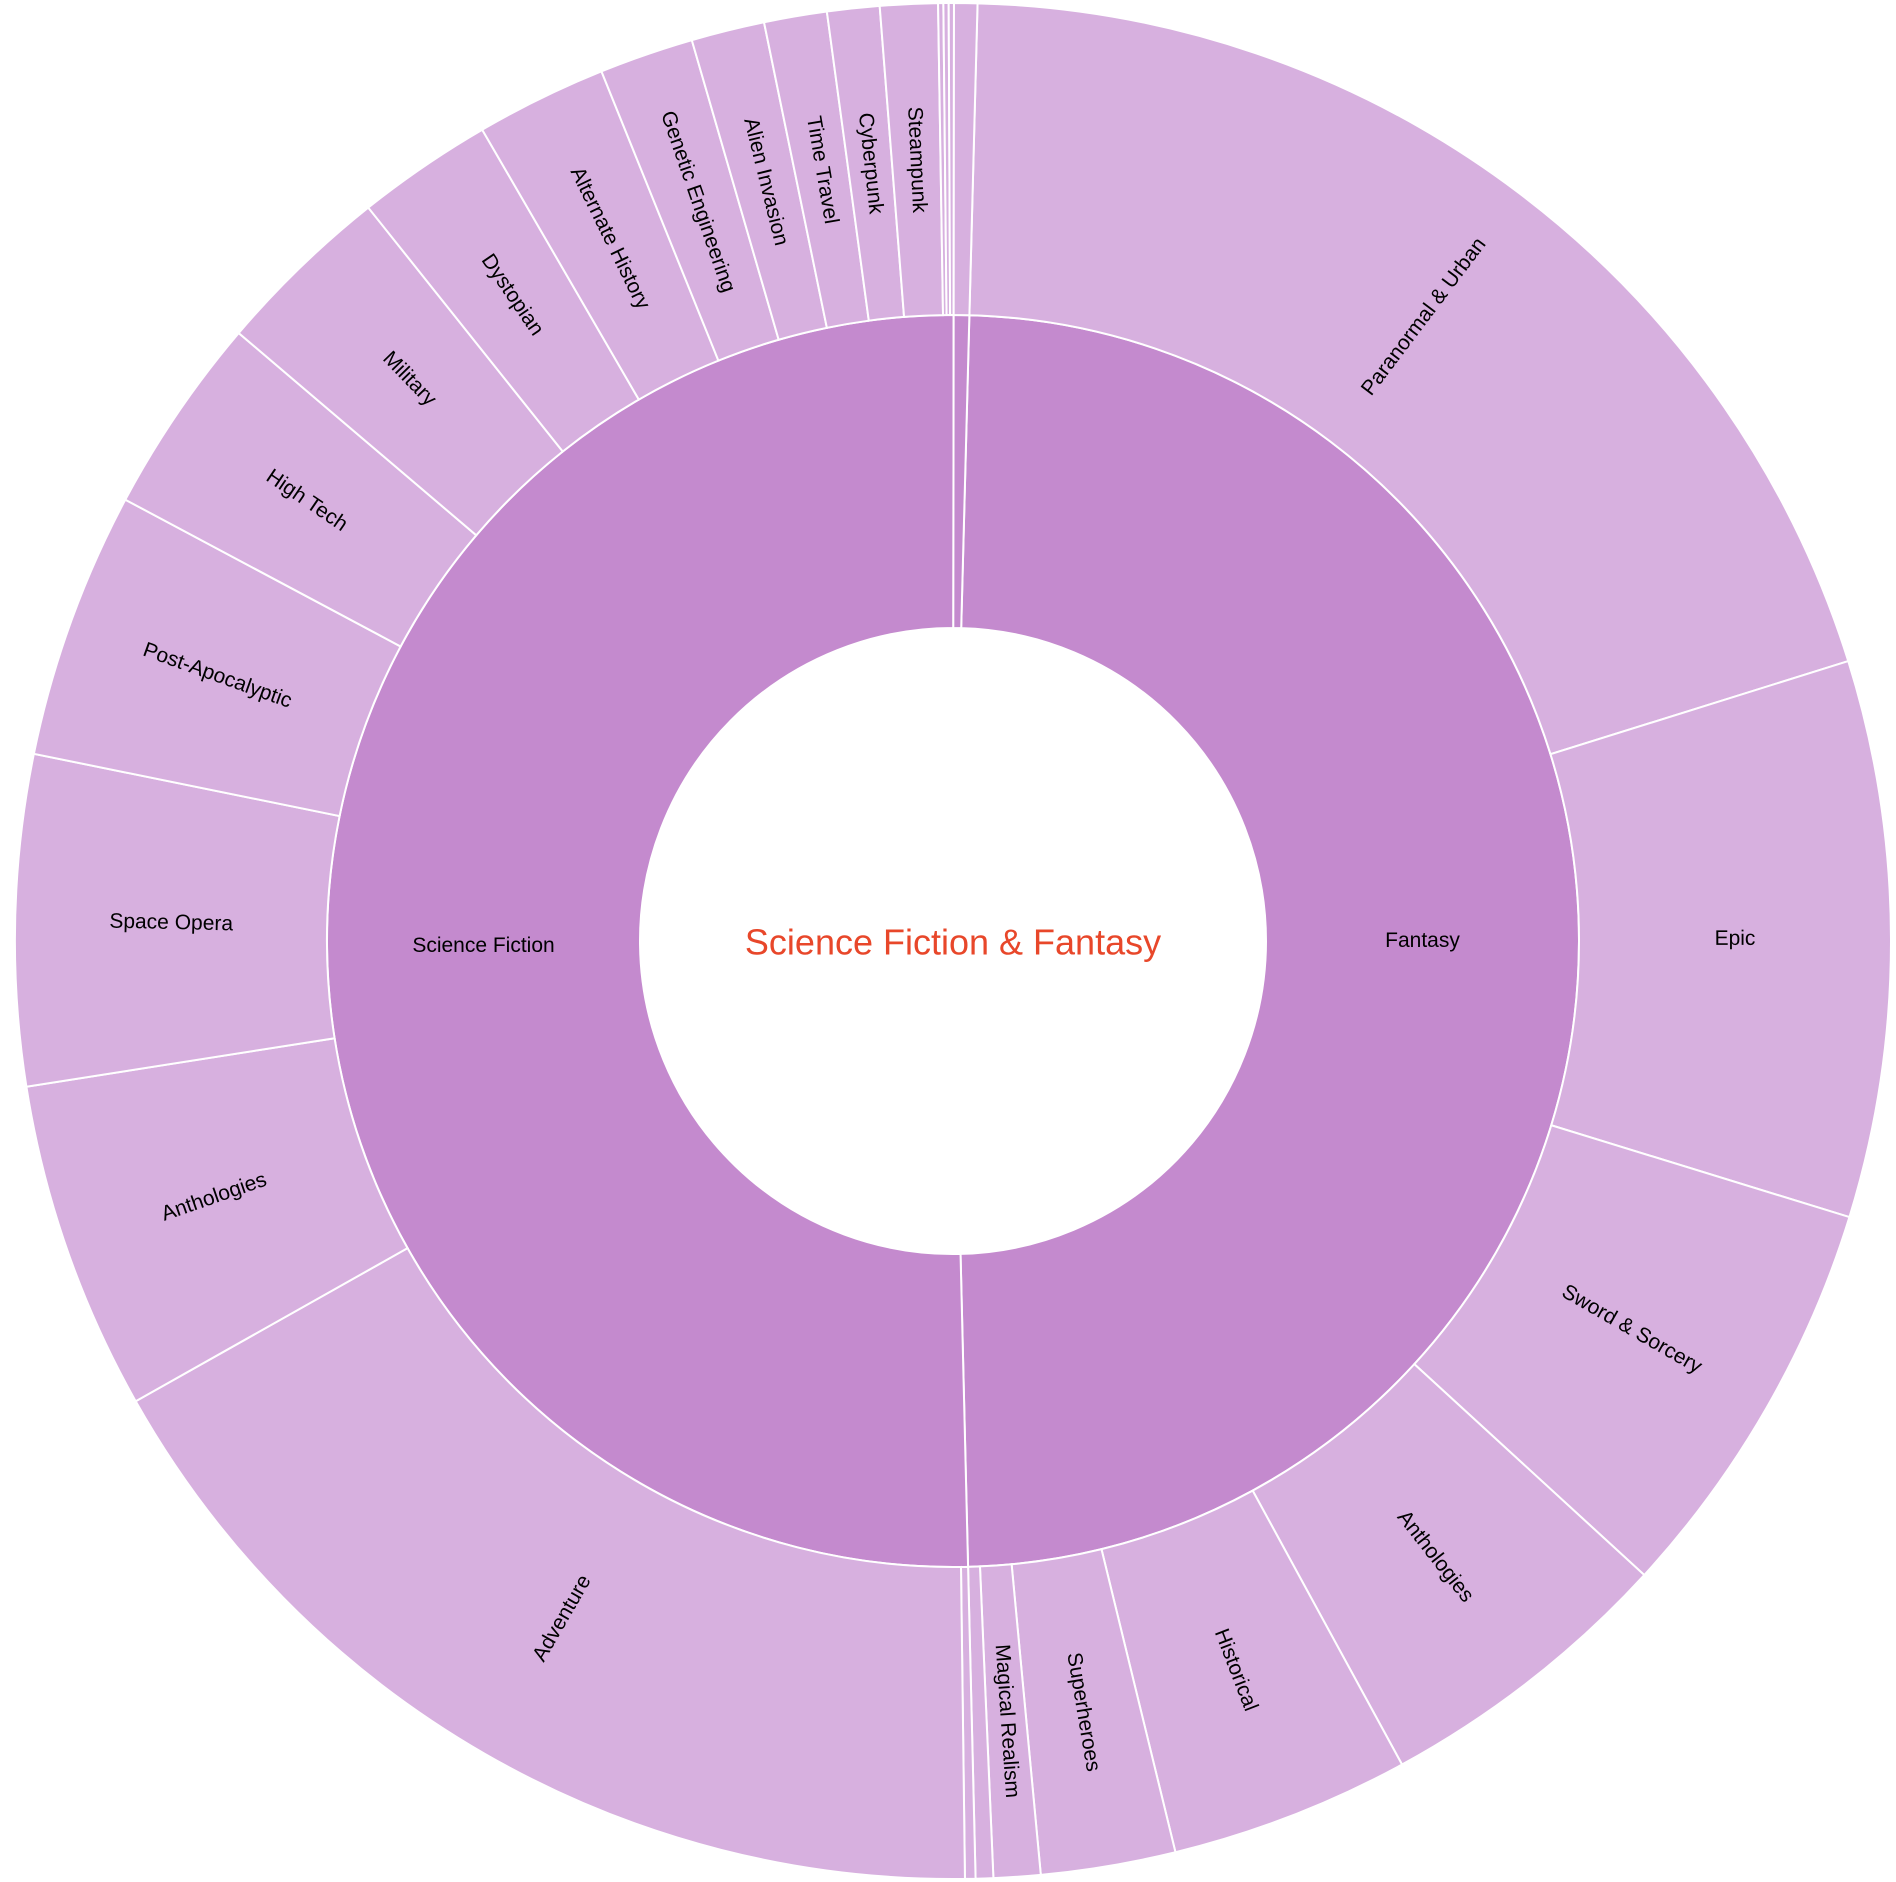 Image resolution: width=1896 pixels, height=1882 pixels. I want to click on subcategory-label-epic: Epic, so click(1735, 938).